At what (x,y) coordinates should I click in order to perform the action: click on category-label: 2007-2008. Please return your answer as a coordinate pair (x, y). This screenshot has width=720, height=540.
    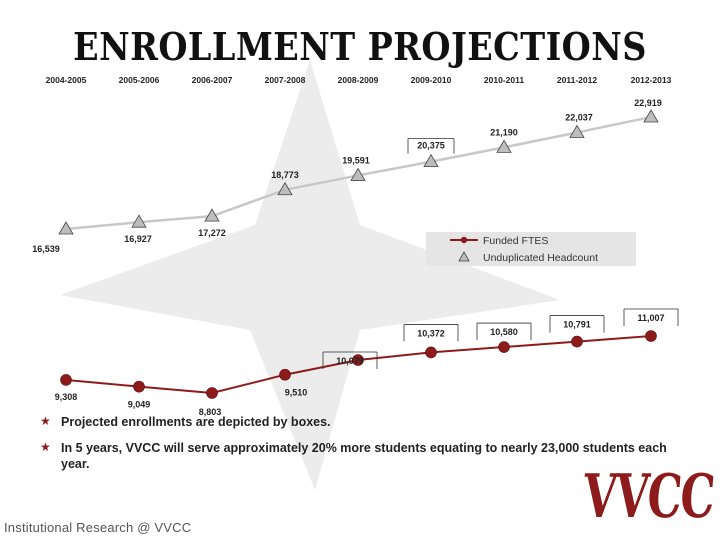
    Looking at the image, I should click on (285, 80).